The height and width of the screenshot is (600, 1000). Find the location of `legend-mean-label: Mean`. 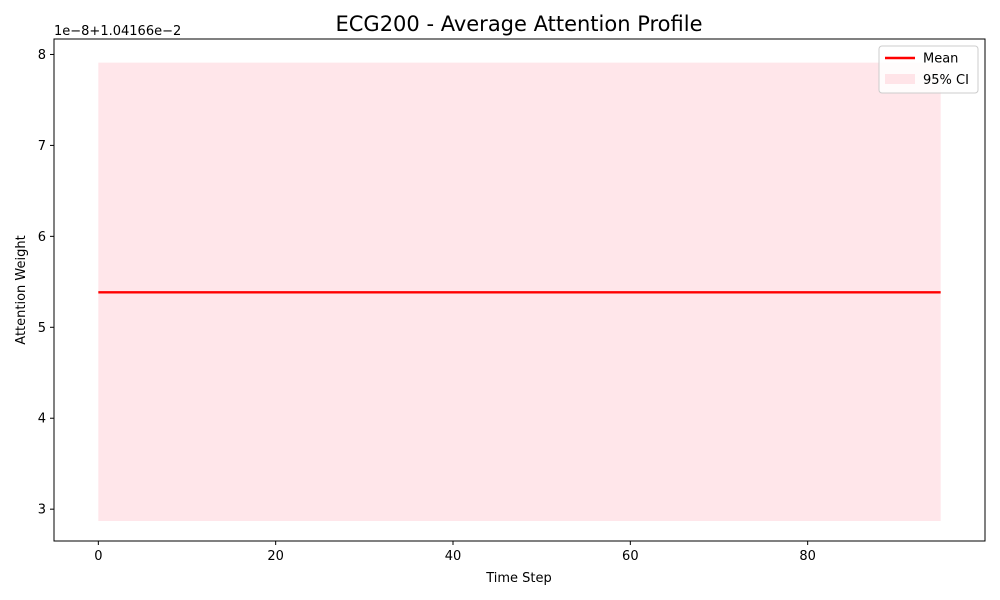

legend-mean-label: Mean is located at coordinates (940, 59).